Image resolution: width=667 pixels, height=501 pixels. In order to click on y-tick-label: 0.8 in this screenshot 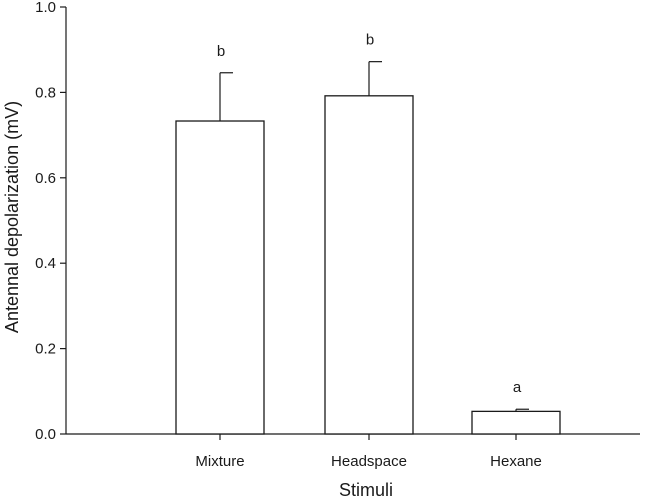, I will do `click(45, 92)`.